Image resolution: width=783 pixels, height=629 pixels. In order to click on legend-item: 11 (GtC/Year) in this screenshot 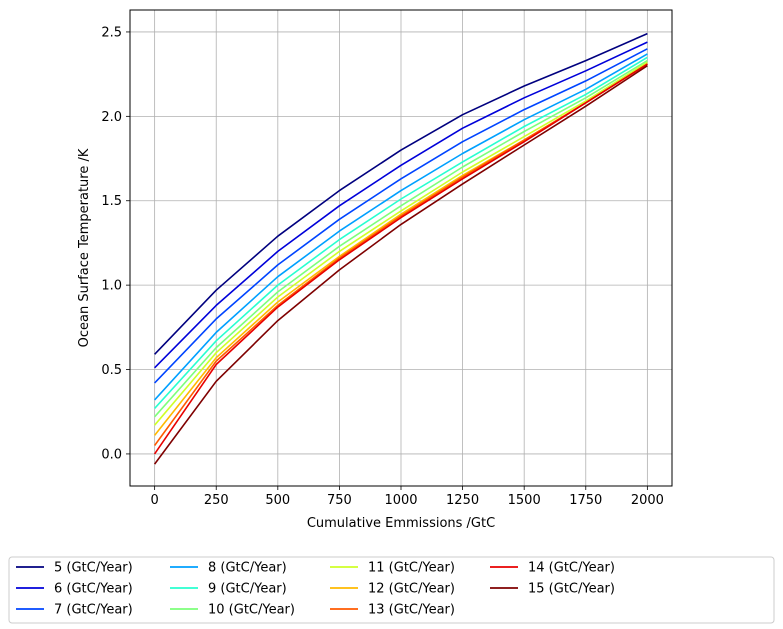, I will do `click(392, 568)`.